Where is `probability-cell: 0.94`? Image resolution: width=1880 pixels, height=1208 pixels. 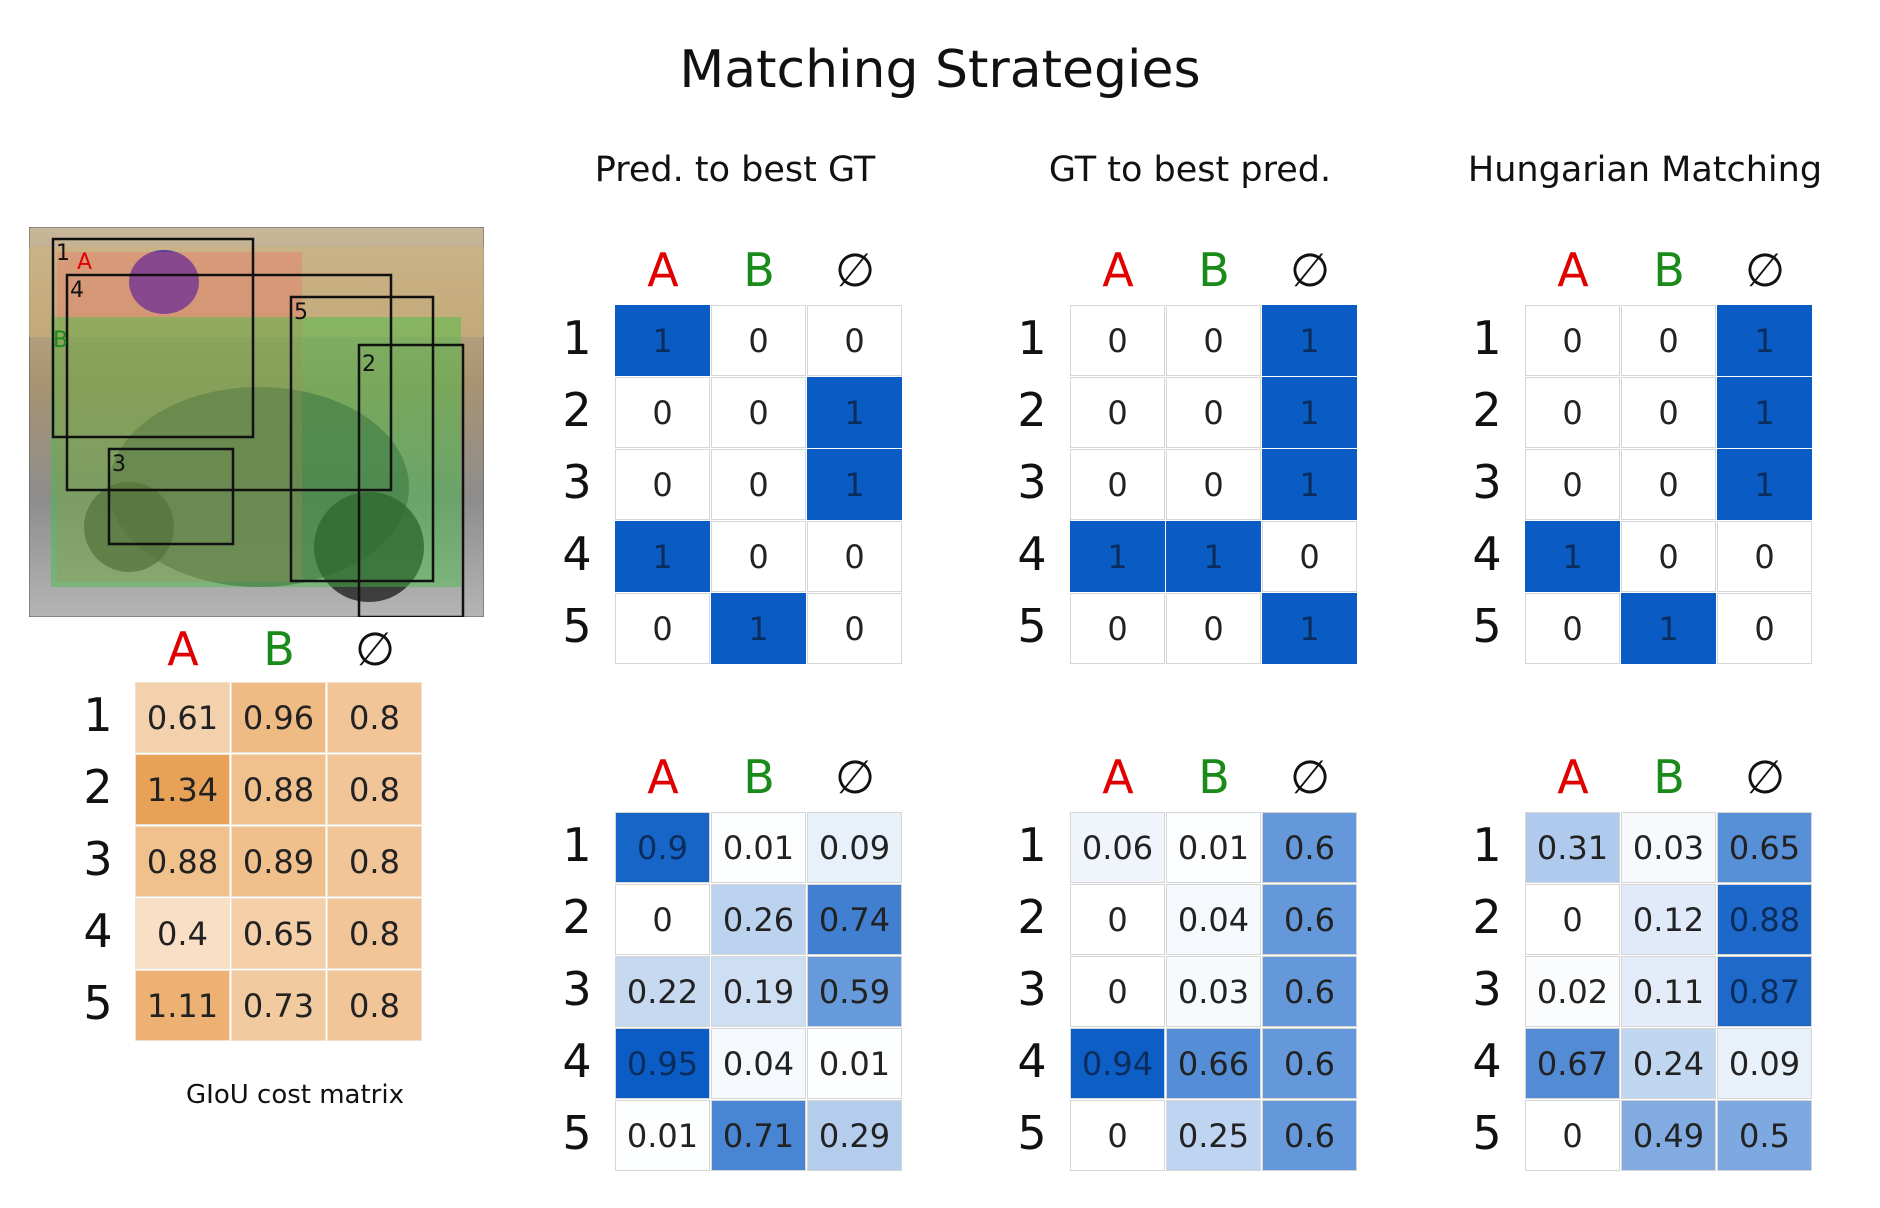 probability-cell: 0.94 is located at coordinates (1117, 1063).